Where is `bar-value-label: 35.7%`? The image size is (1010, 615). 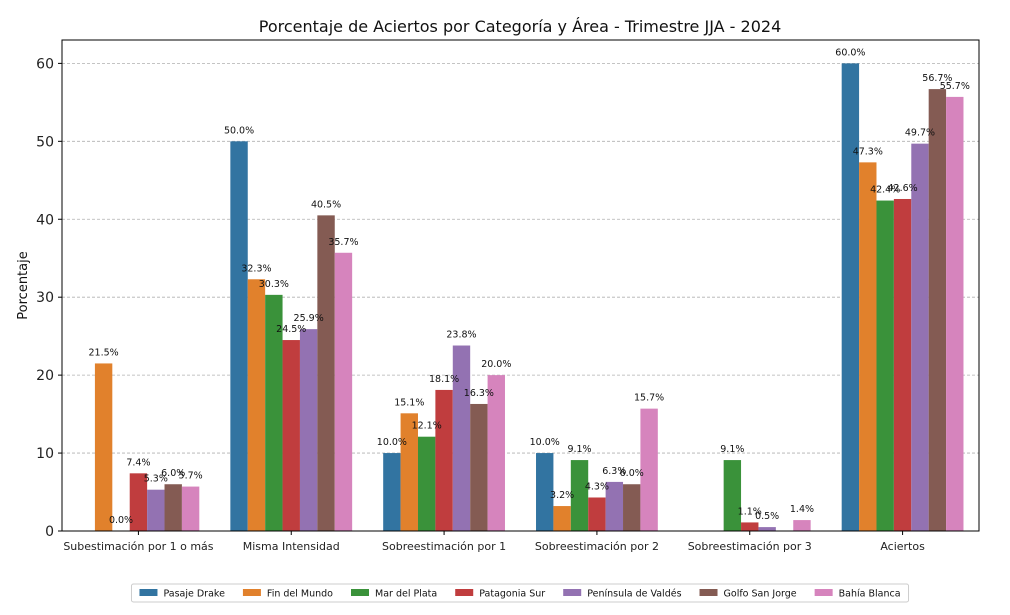
bar-value-label: 35.7% is located at coordinates (343, 242).